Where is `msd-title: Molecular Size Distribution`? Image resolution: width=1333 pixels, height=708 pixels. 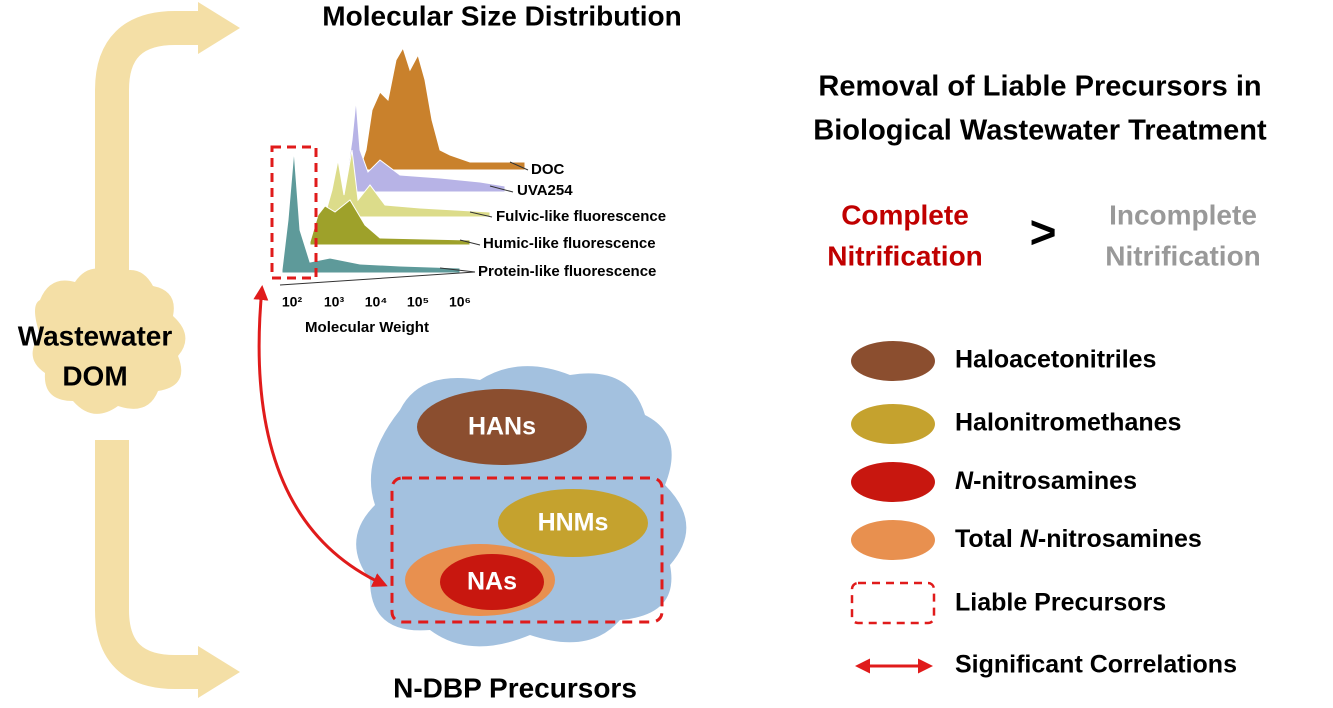 msd-title: Molecular Size Distribution is located at coordinates (501, 15).